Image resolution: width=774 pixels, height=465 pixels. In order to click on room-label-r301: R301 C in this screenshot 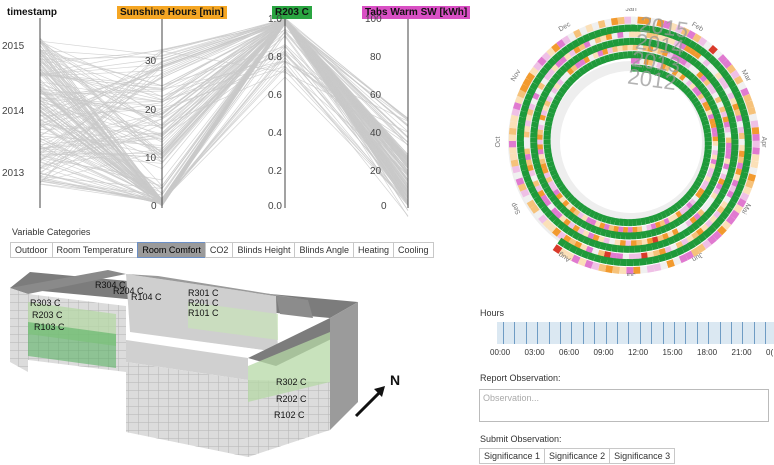, I will do `click(203, 293)`.